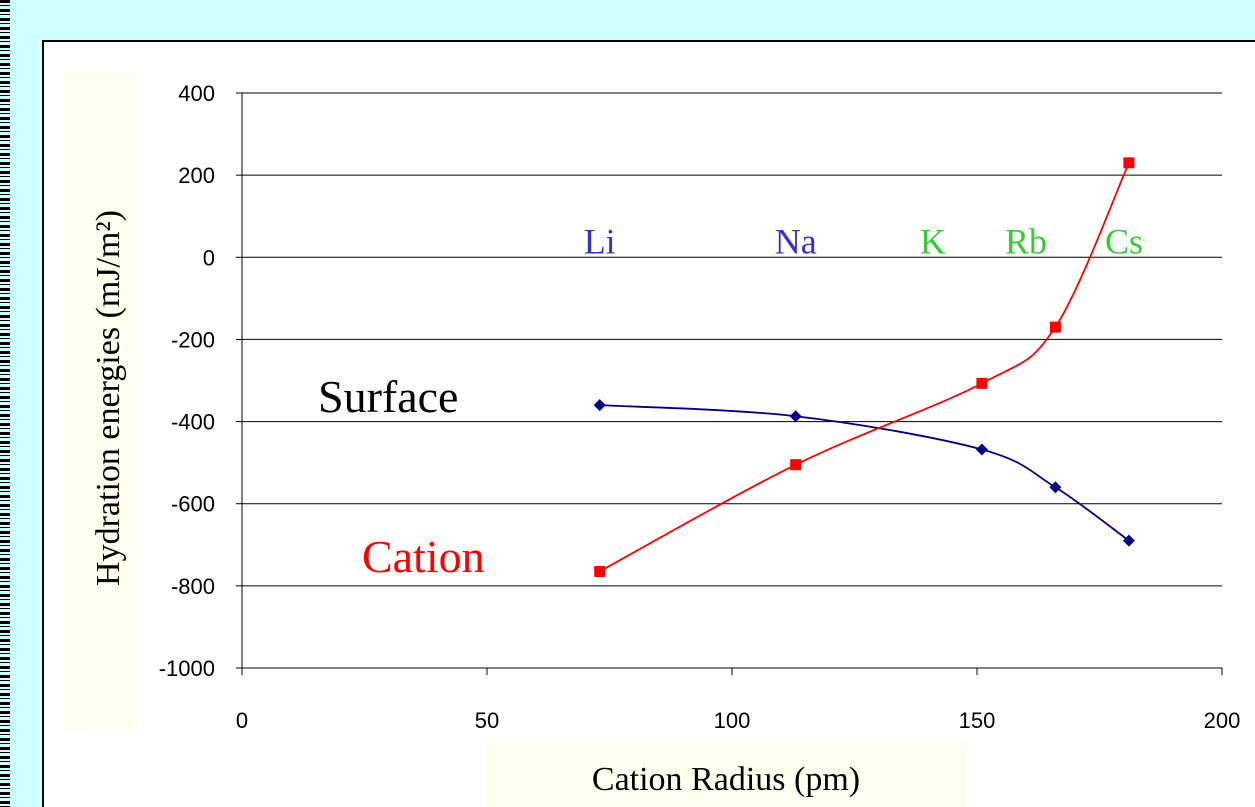 Image resolution: width=1255 pixels, height=807 pixels. What do you see at coordinates (1026, 241) in the screenshot?
I see `element-label: Rb` at bounding box center [1026, 241].